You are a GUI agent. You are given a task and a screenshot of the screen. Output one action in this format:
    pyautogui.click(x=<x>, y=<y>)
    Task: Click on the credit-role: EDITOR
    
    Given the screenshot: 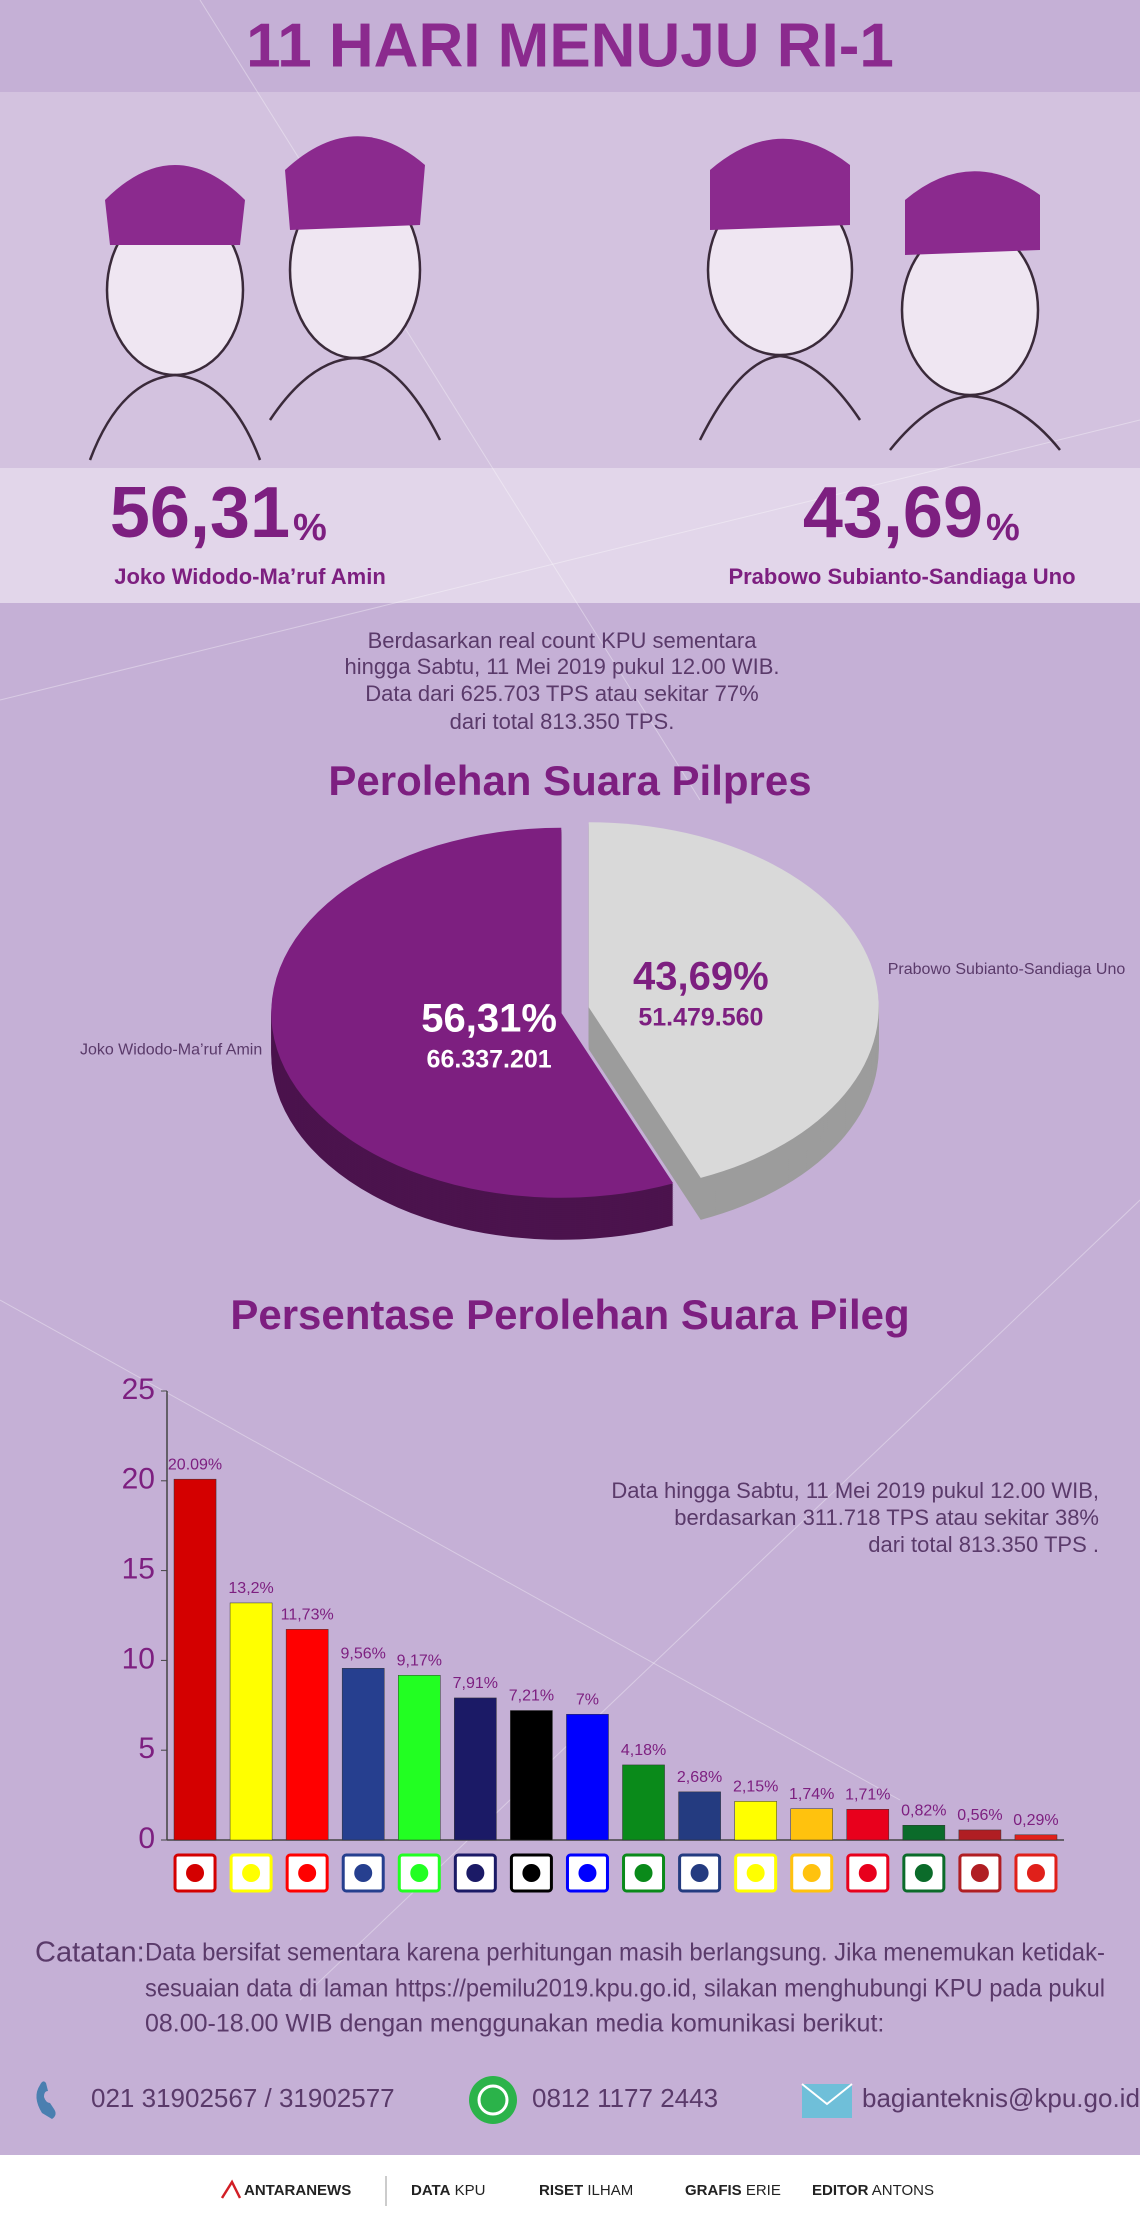 What is the action you would take?
    pyautogui.click(x=840, y=2190)
    